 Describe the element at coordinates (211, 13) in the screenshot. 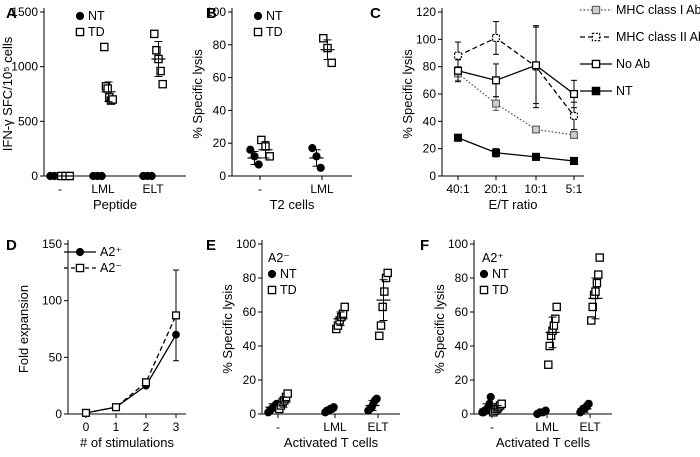

I see `panel-letter-B: B` at that location.